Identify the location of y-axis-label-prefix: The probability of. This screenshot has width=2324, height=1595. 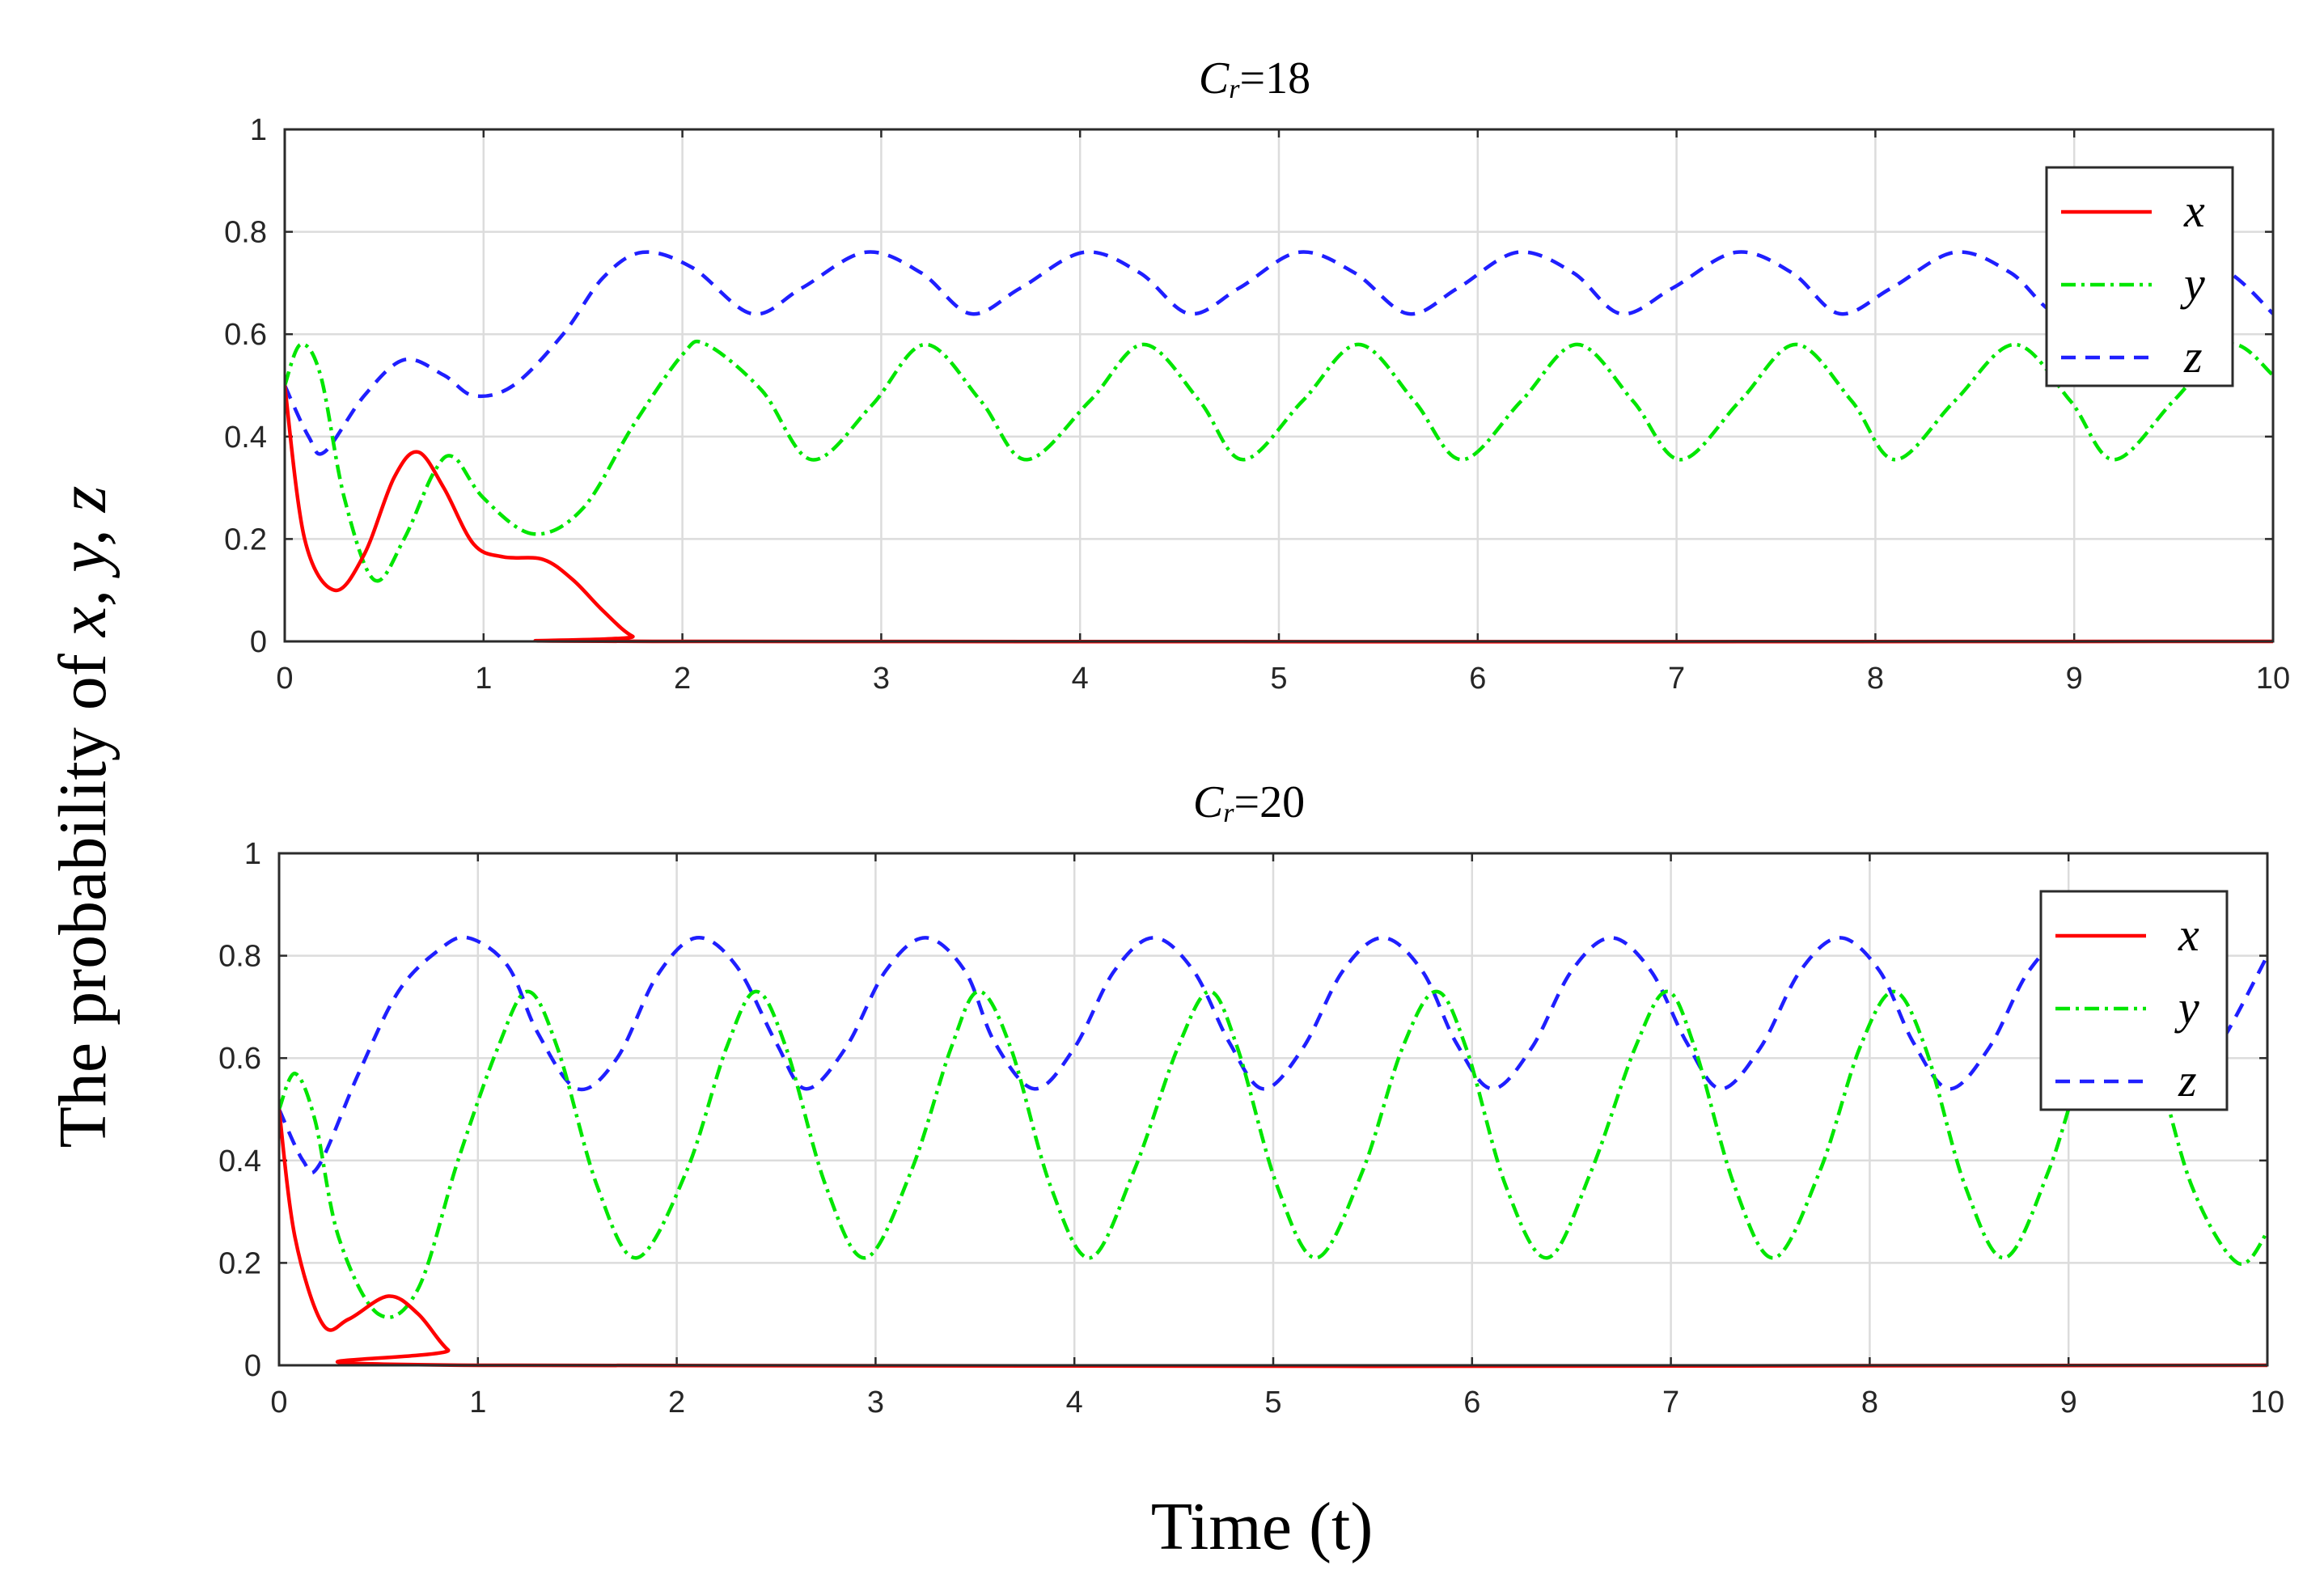
(83, 892).